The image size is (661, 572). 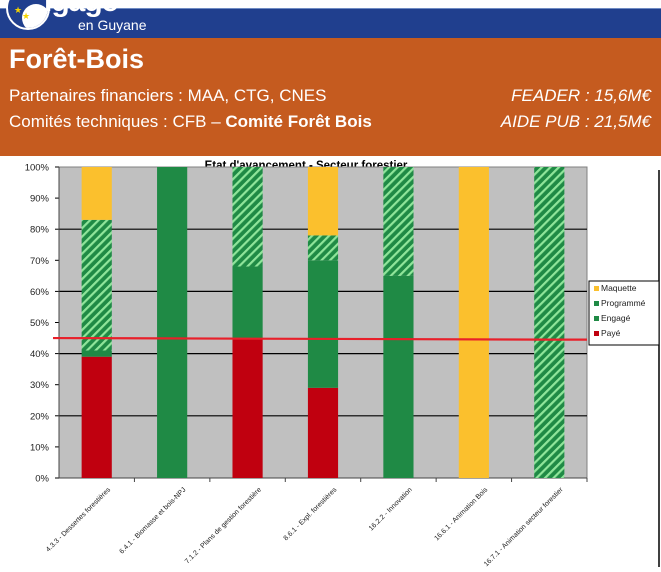 I want to click on signage-logo: ★ ★ igage en Guyane, so click(x=80, y=18).